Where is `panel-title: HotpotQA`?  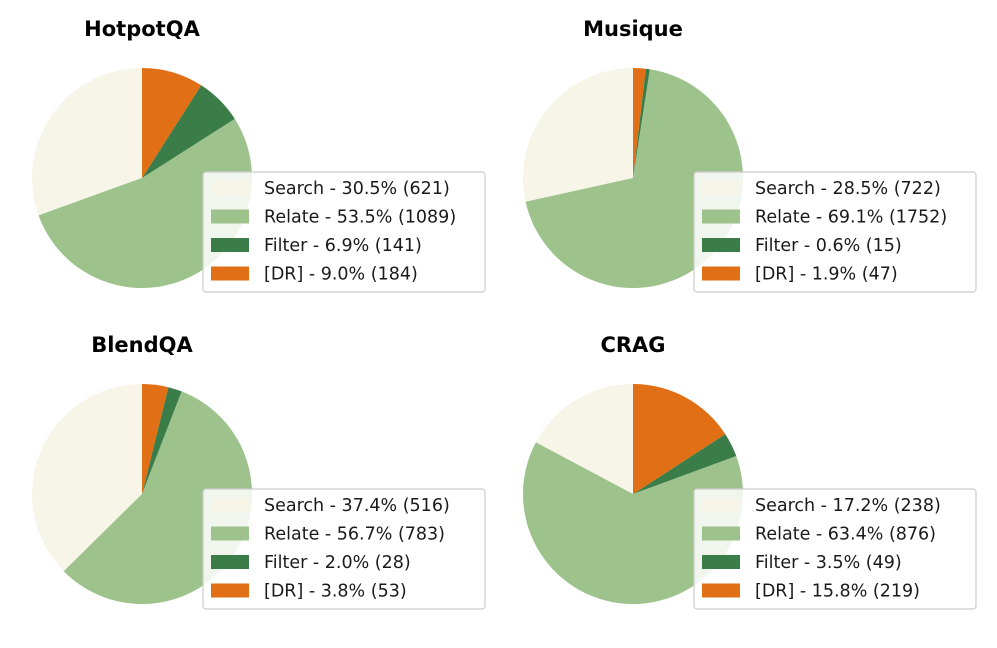 panel-title: HotpotQA is located at coordinates (142, 29).